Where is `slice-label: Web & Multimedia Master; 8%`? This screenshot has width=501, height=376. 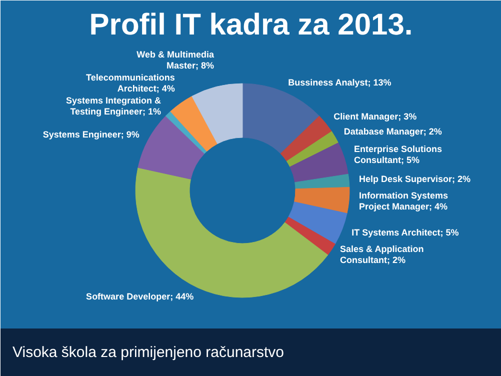 slice-label: Web & Multimedia Master; 8% is located at coordinates (175, 60).